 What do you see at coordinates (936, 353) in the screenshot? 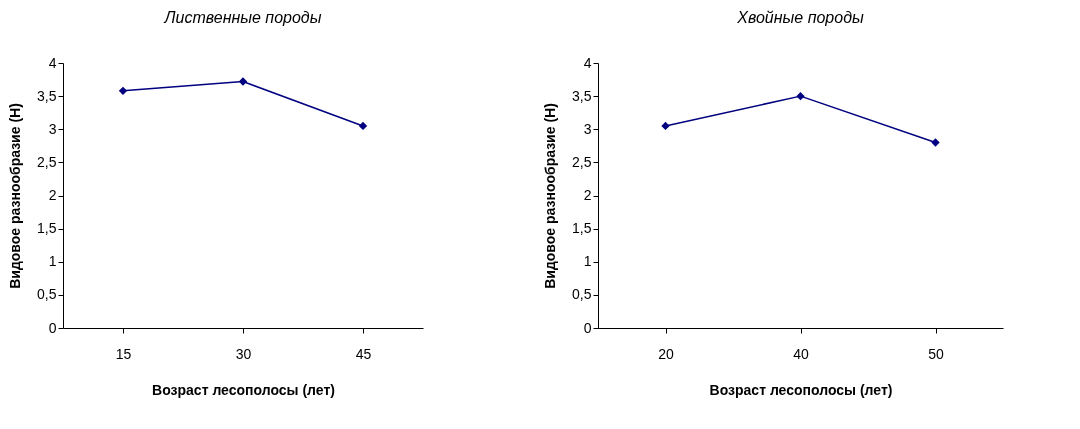
I see `x-tick-label: 50` at bounding box center [936, 353].